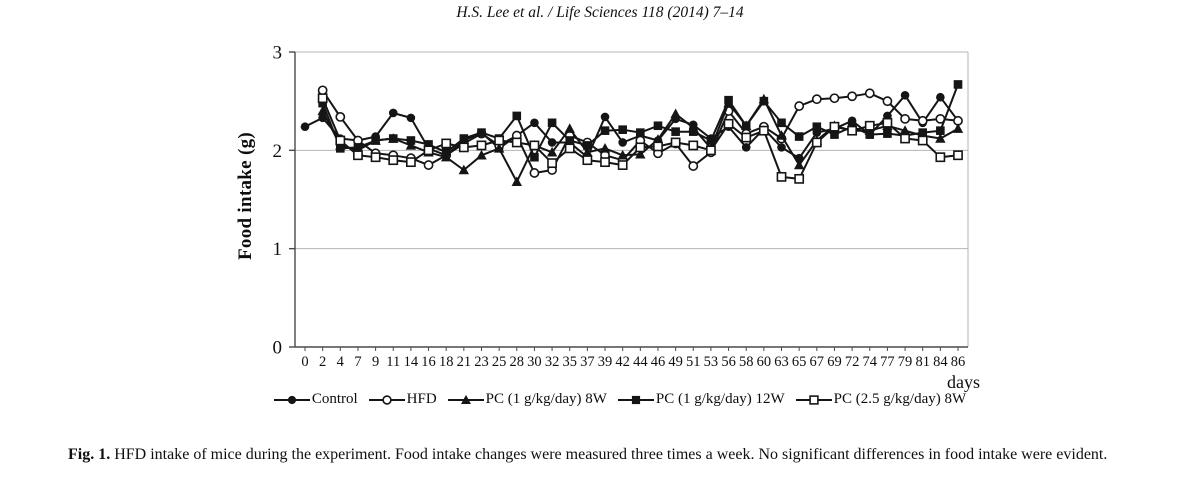  Describe the element at coordinates (446, 362) in the screenshot. I see `x-tick-label: 18` at that location.